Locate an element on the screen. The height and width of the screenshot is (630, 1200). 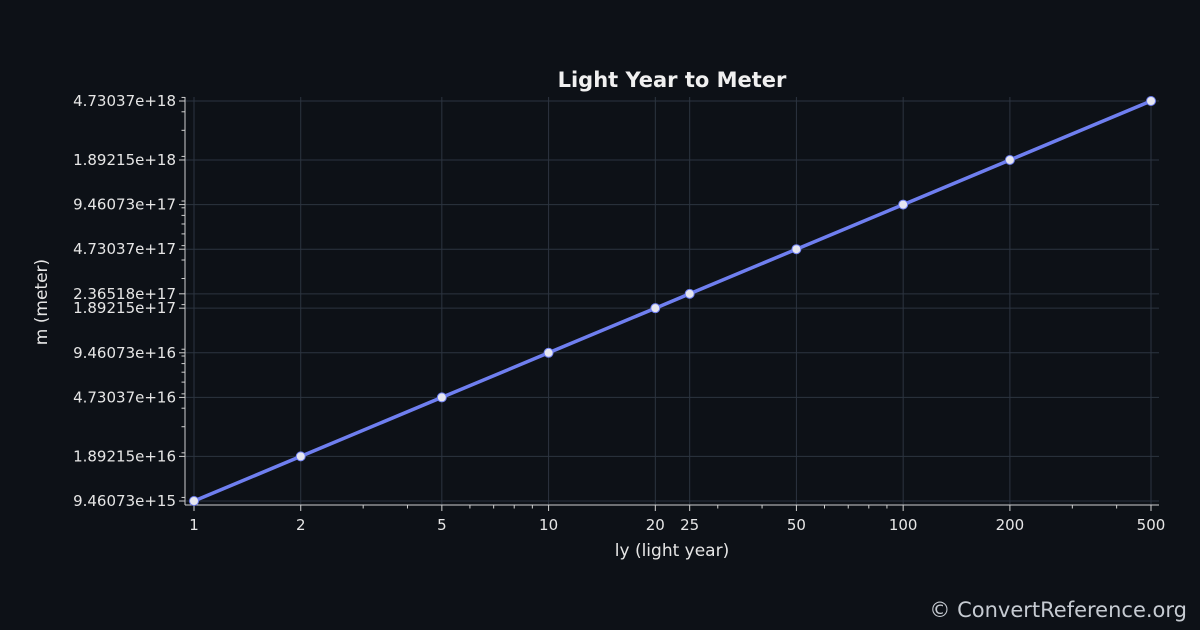
y-tick-label: 9.46073e+15 is located at coordinates (124, 501).